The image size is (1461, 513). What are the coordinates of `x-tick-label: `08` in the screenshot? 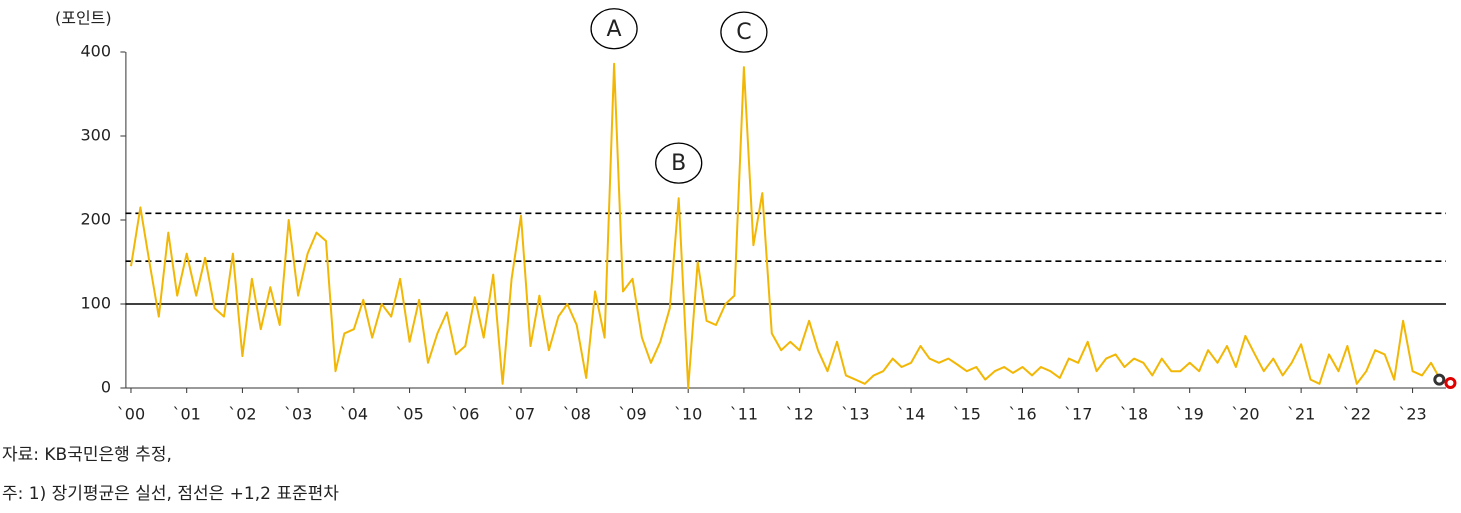 It's located at (577, 414).